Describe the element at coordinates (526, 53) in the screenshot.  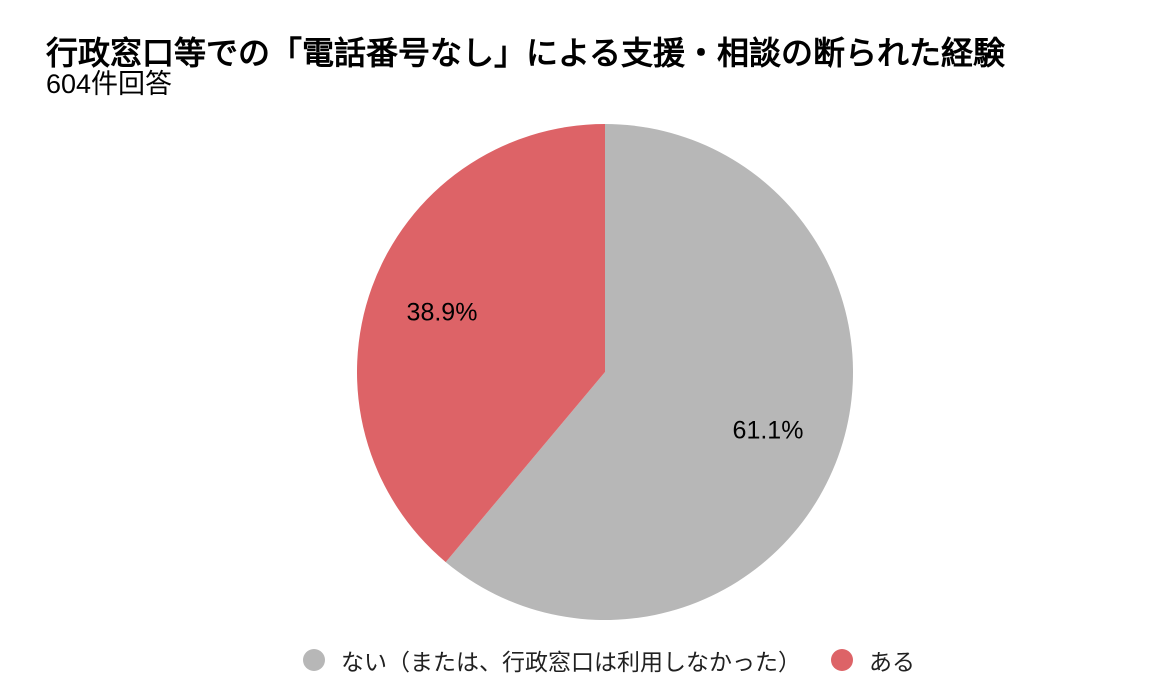
I see `chart-title: 行政窓口等での「電話番号なし」による支援・相談の断られた経験` at that location.